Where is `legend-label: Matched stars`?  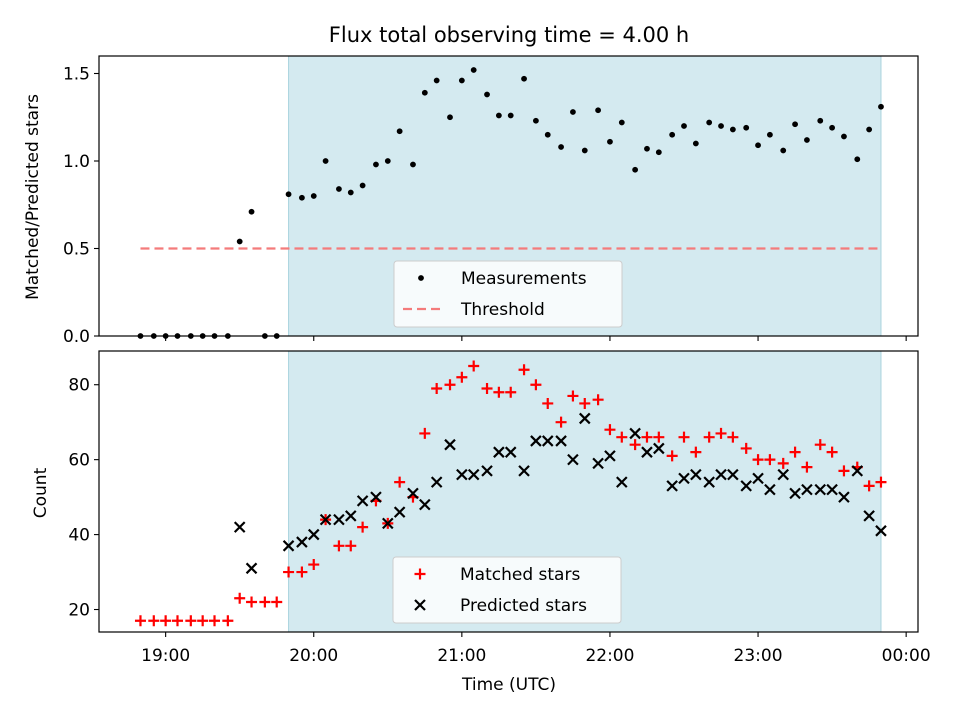
legend-label: Matched stars is located at coordinates (520, 575).